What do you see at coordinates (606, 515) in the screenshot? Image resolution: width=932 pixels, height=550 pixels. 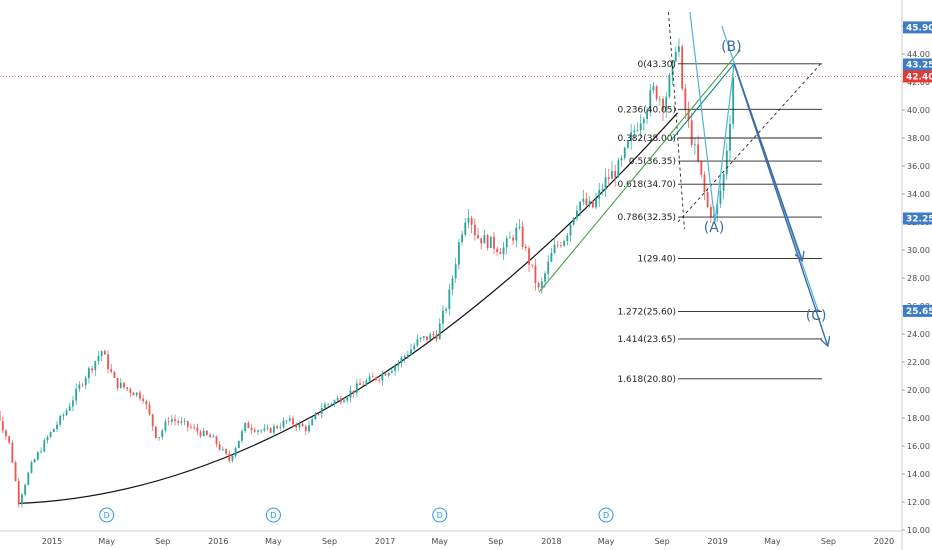 I see `dividend-circle` at bounding box center [606, 515].